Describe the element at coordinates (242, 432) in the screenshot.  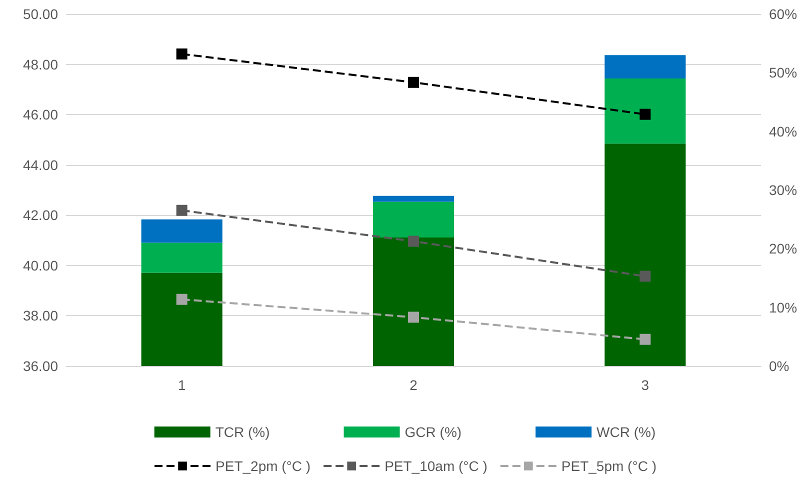
I see `legend-label: TCR (%)` at that location.